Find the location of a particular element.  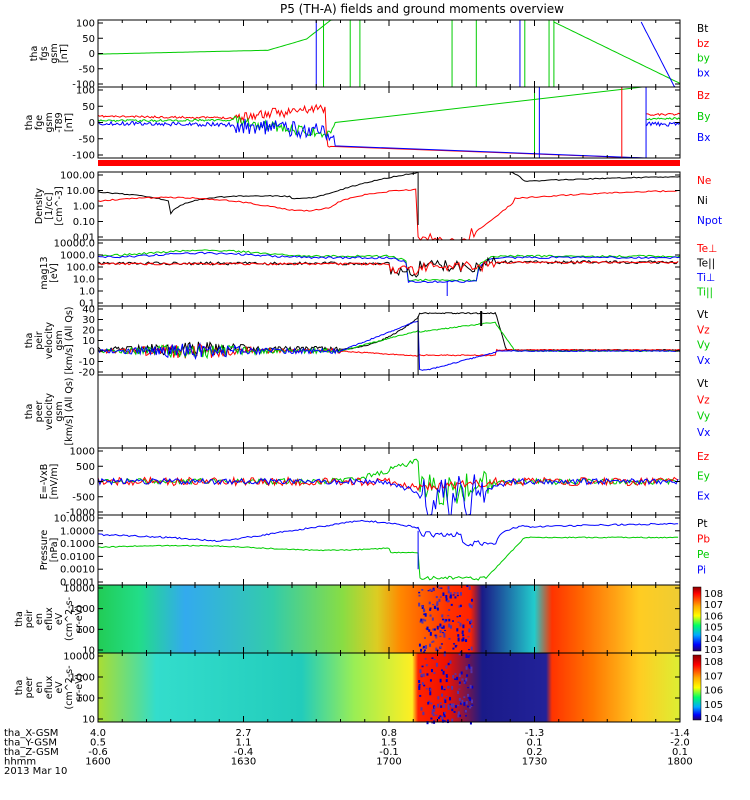

ylabel-fge: gsm is located at coordinates (49, 122).